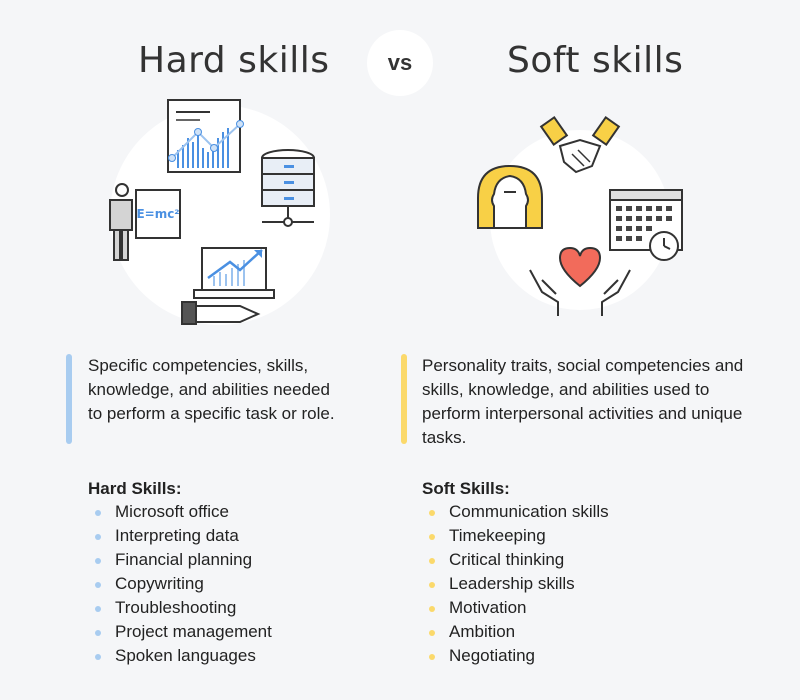 Image resolution: width=800 pixels, height=700 pixels. I want to click on list-item: Timekeeping, so click(519, 536).